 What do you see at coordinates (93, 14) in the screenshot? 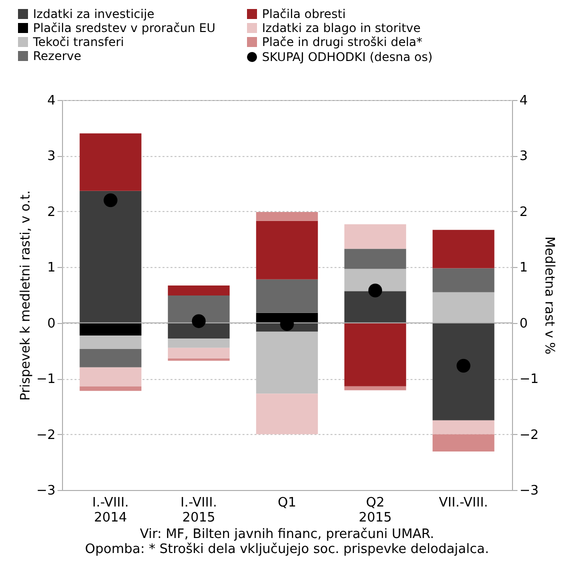
I see `legend-label: Izdatki za investicije` at bounding box center [93, 14].